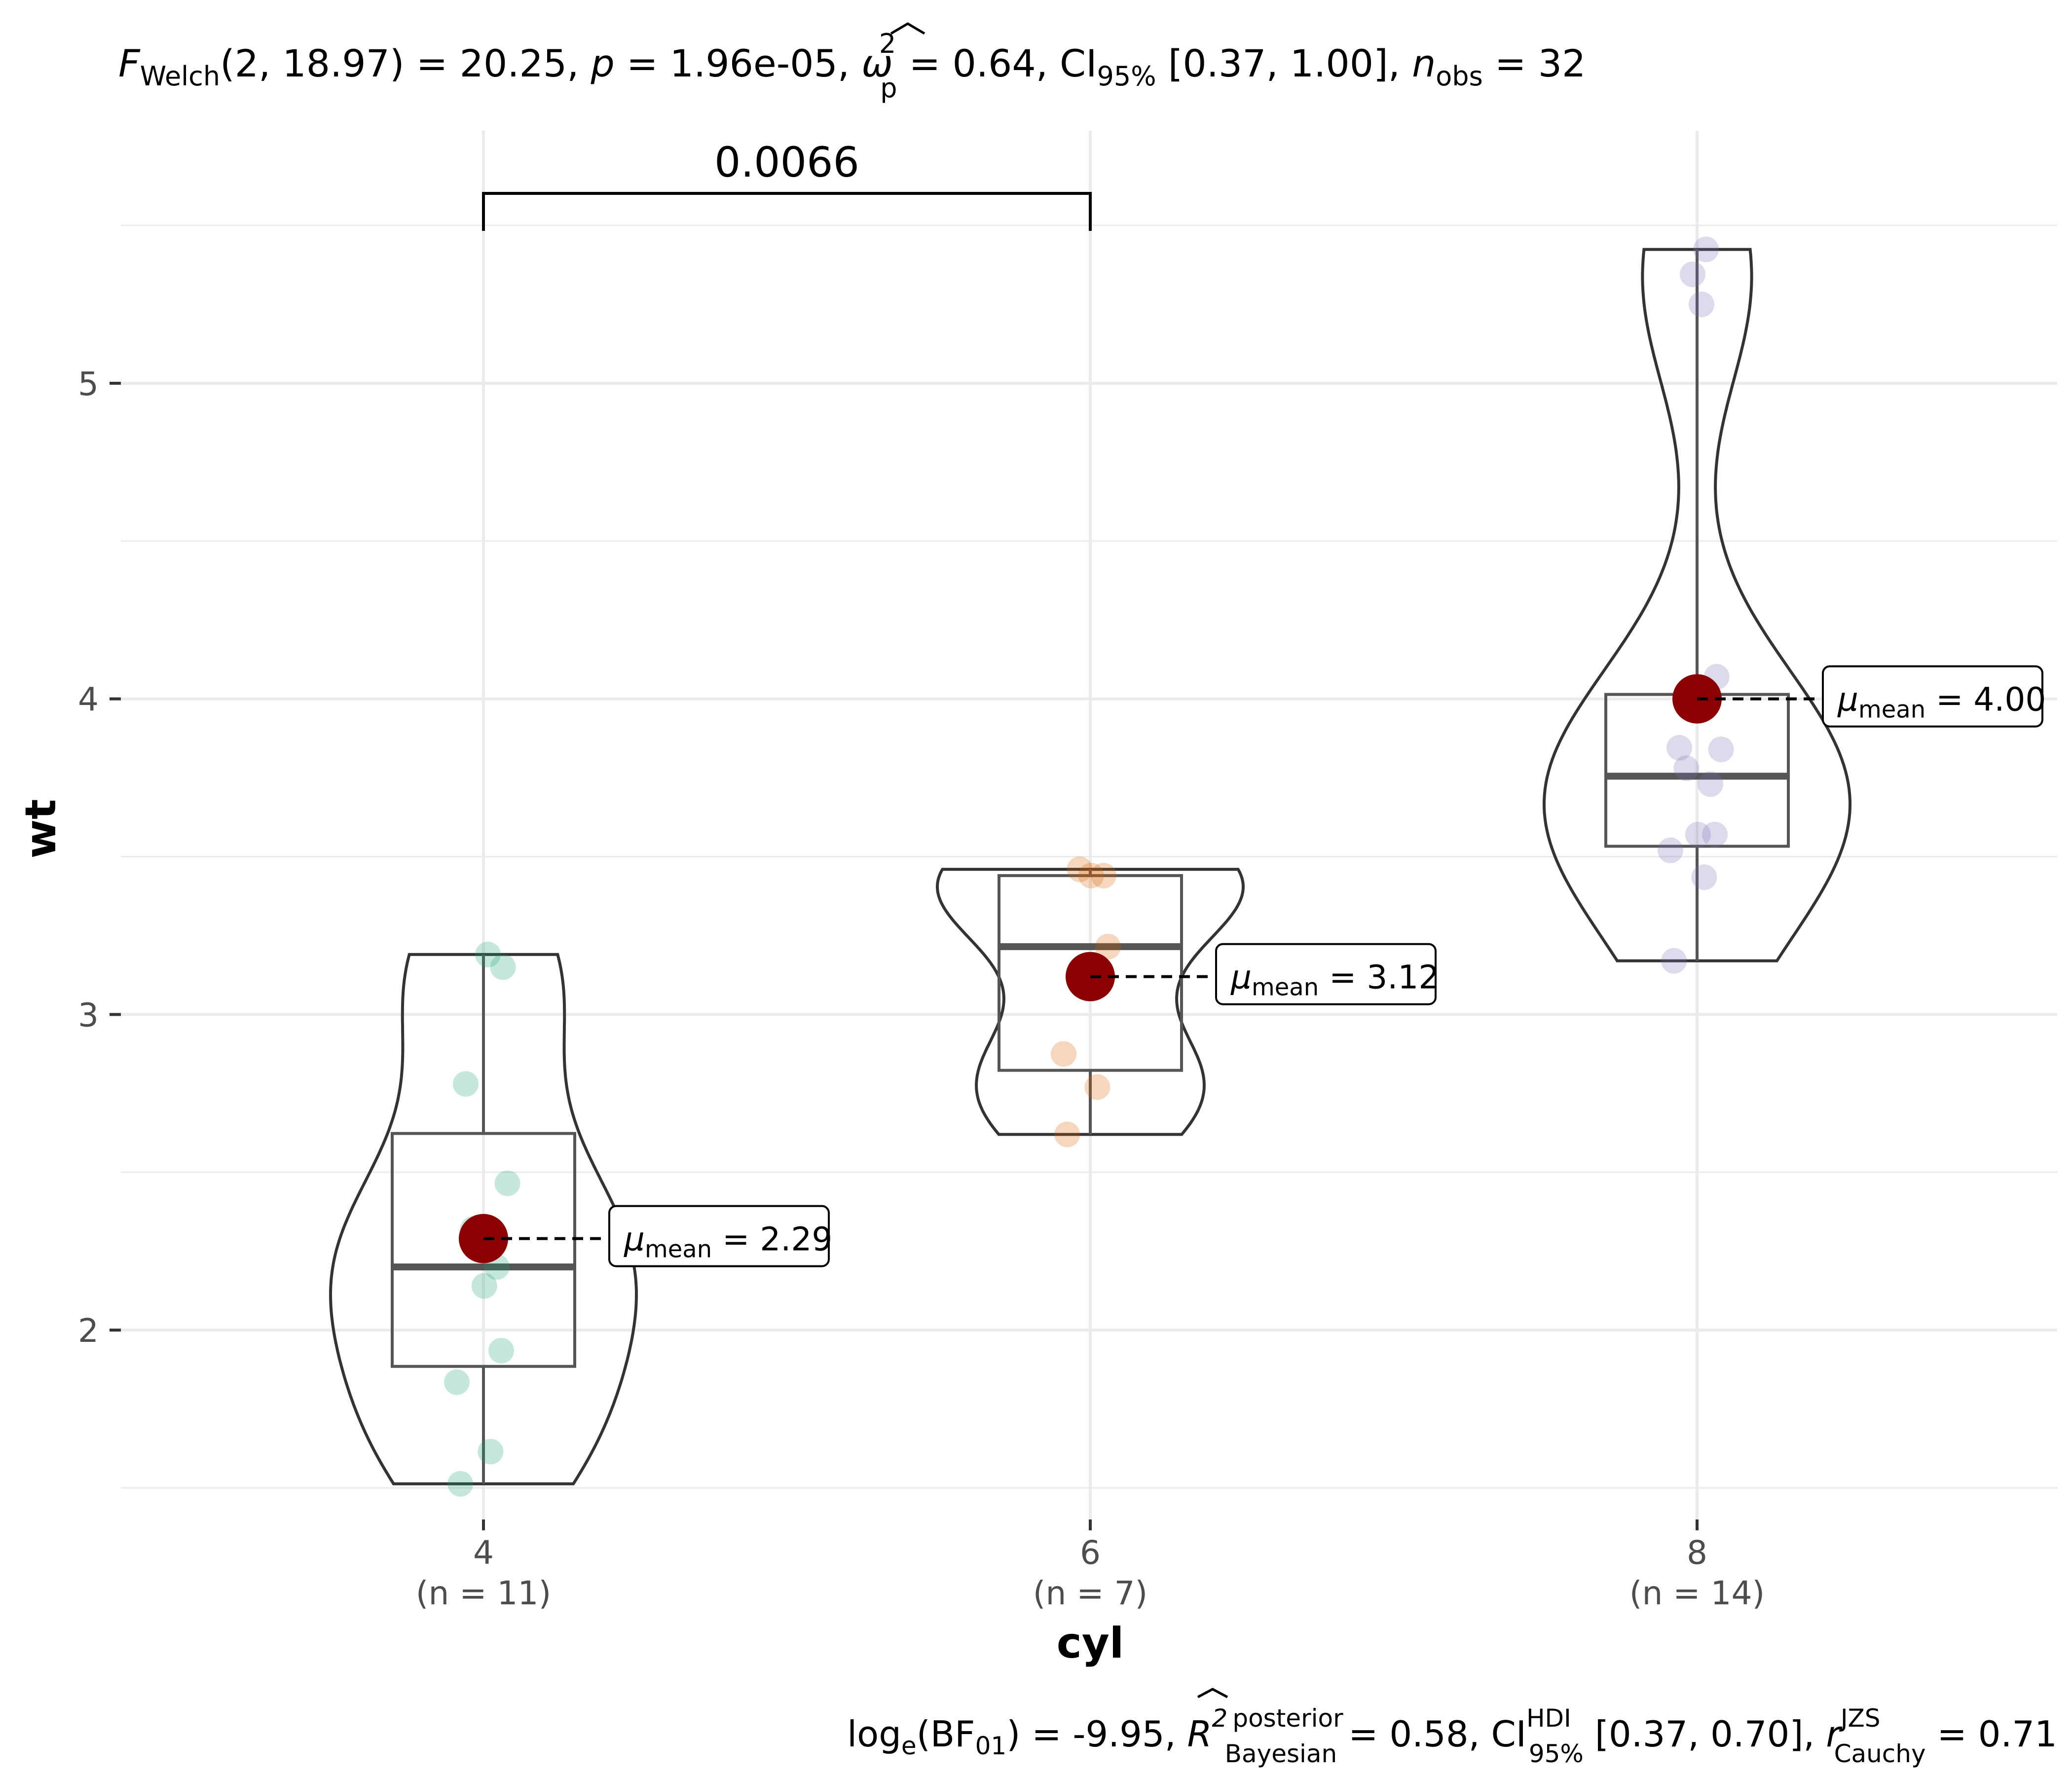 The image size is (2072, 1776). Describe the element at coordinates (89, 1015) in the screenshot. I see `y-tick-label: 3` at that location.